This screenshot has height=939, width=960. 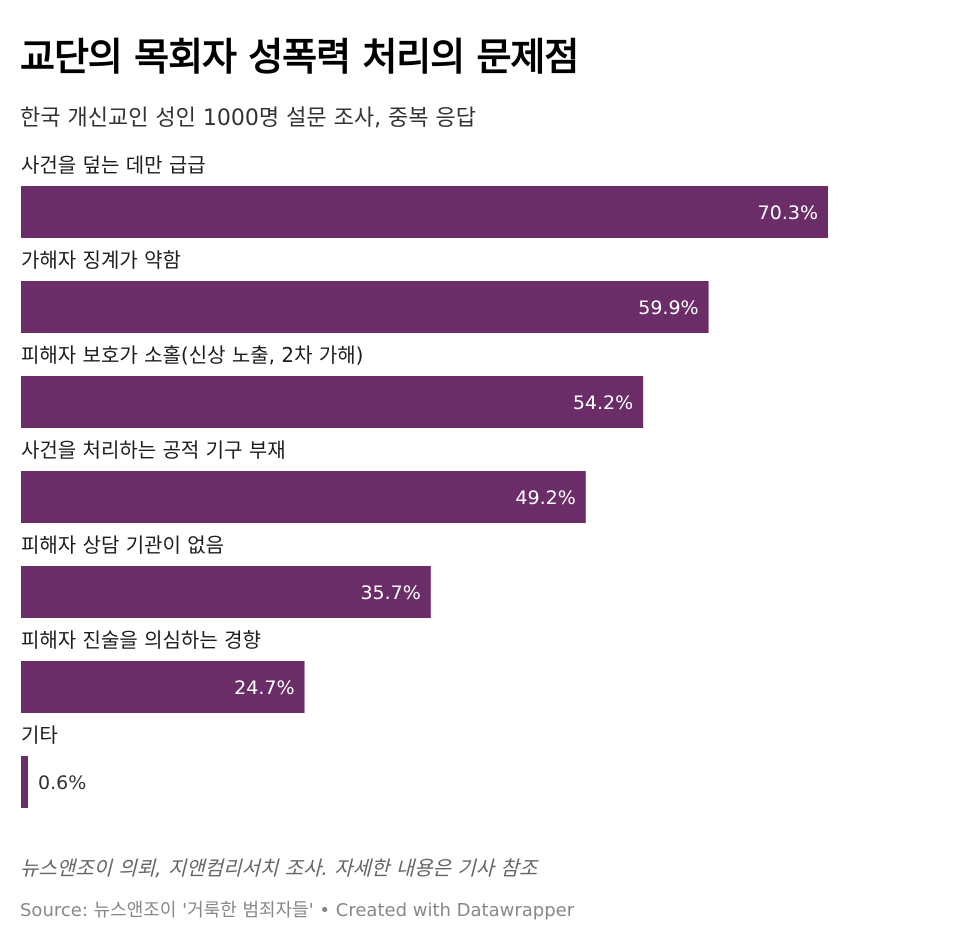 I want to click on category-label: 피해자 진술을 의심하는 경향, so click(x=141, y=640).